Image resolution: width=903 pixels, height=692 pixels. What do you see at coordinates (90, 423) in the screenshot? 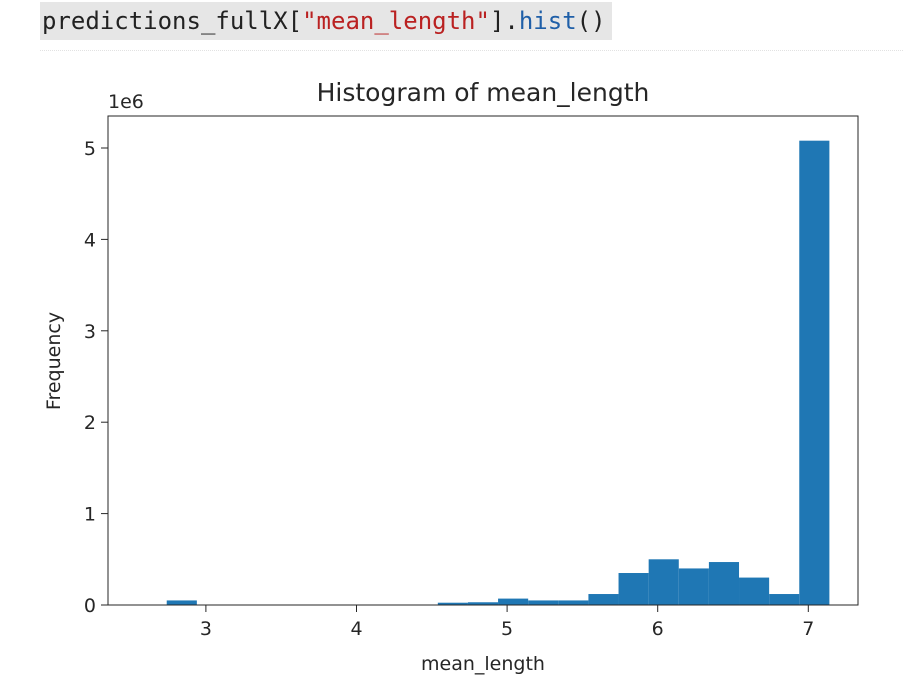
I see `y-tick-label: 2` at bounding box center [90, 423].